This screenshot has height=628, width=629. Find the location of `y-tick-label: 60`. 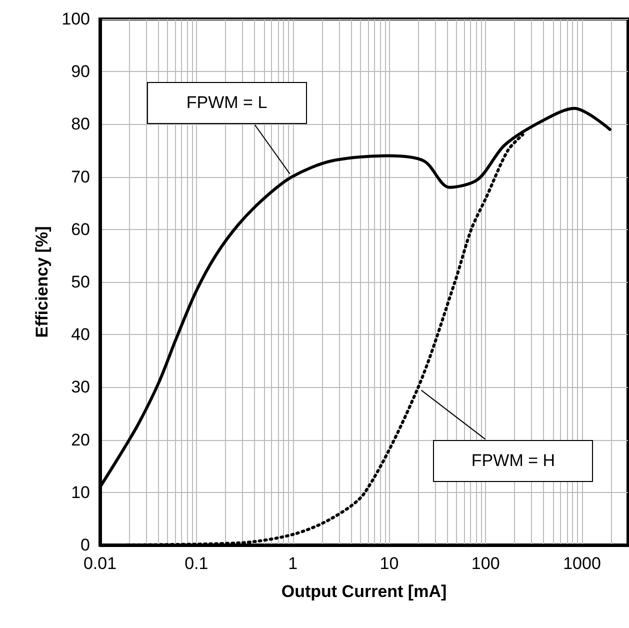

y-tick-label: 60 is located at coordinates (80, 229).